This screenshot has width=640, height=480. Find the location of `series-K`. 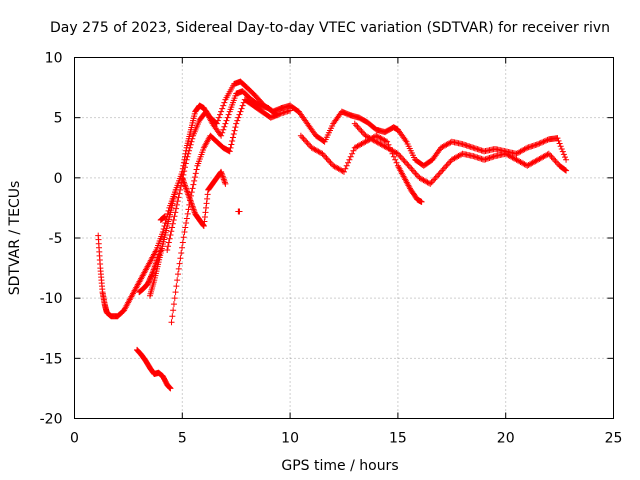

series-K is located at coordinates (239, 211).